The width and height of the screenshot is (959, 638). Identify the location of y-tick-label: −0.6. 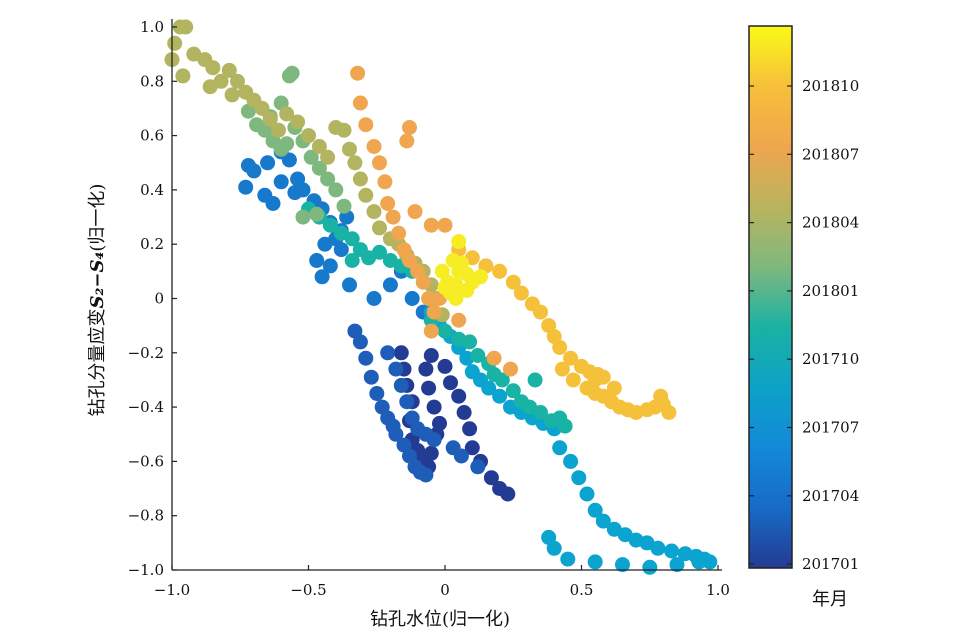
(146, 461).